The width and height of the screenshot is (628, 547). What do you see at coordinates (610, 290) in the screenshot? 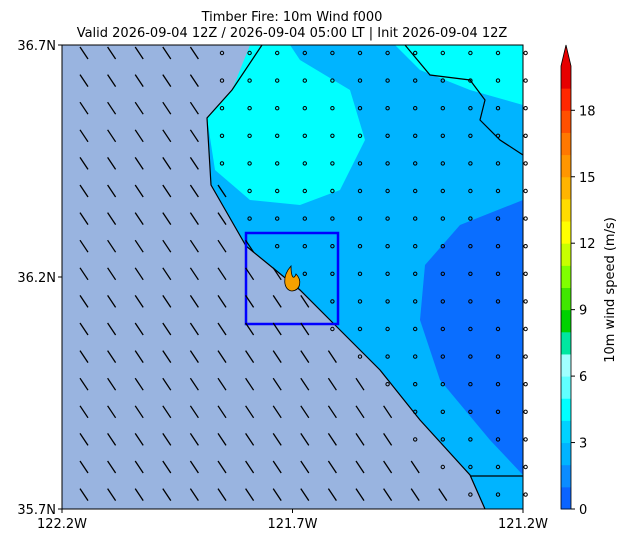
I see `colorbar-label: 10m wind speed (m/s)` at bounding box center [610, 290].